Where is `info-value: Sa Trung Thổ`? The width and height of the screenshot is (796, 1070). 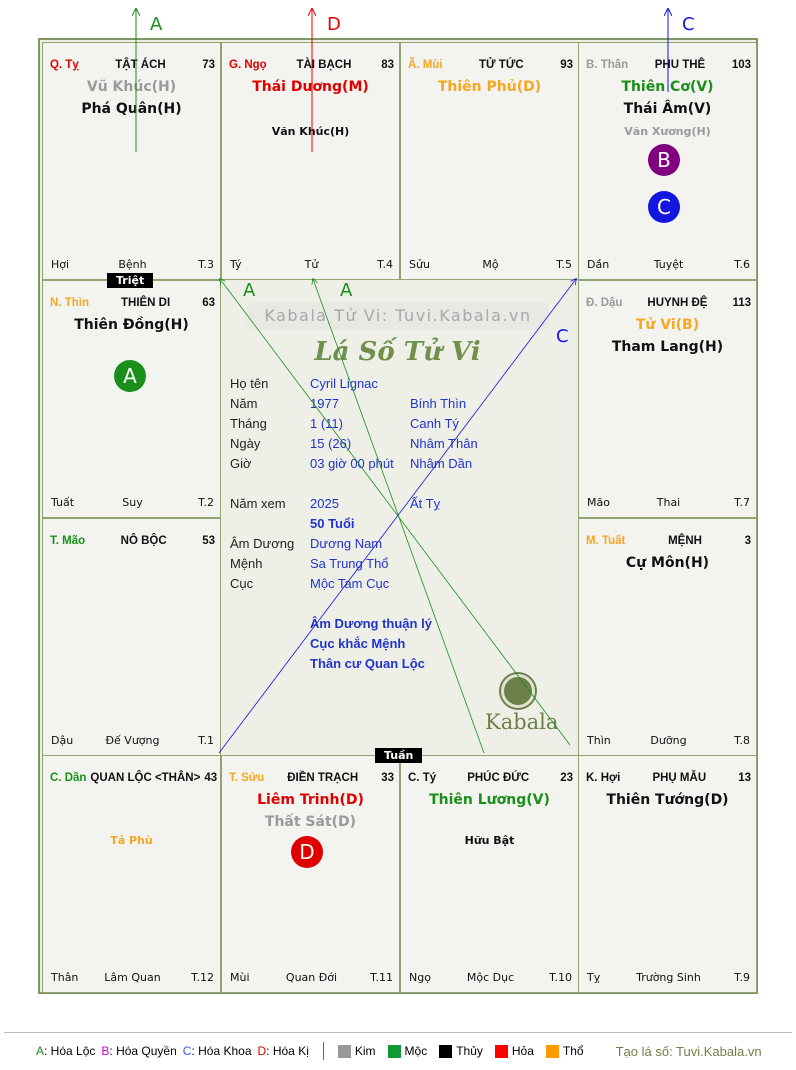
info-value: Sa Trung Thổ is located at coordinates (349, 563).